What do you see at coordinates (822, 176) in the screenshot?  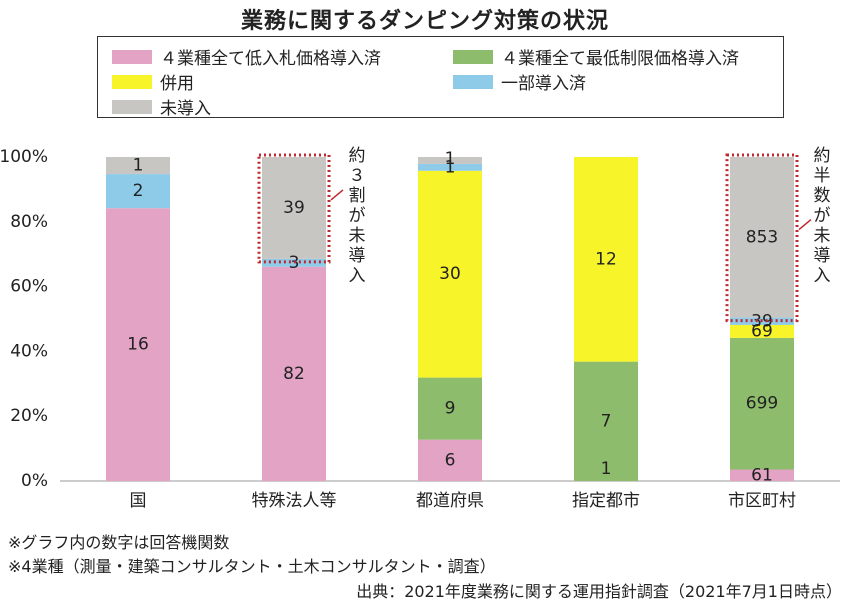 I see `callout-char: 半` at bounding box center [822, 176].